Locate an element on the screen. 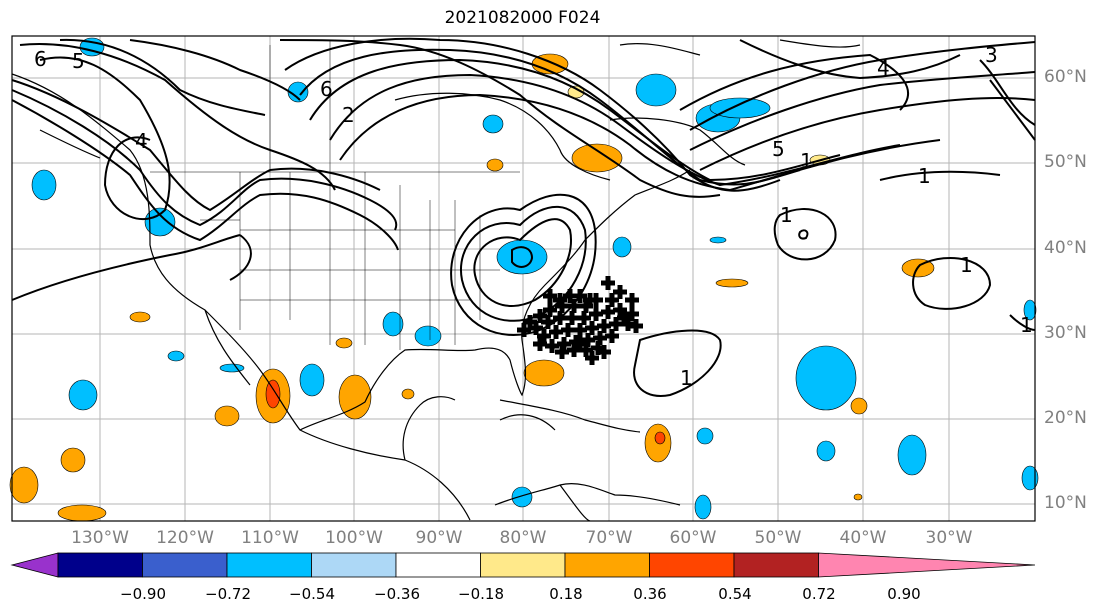 The height and width of the screenshot is (615, 1105). lat-label: 10°N is located at coordinates (1065, 503).